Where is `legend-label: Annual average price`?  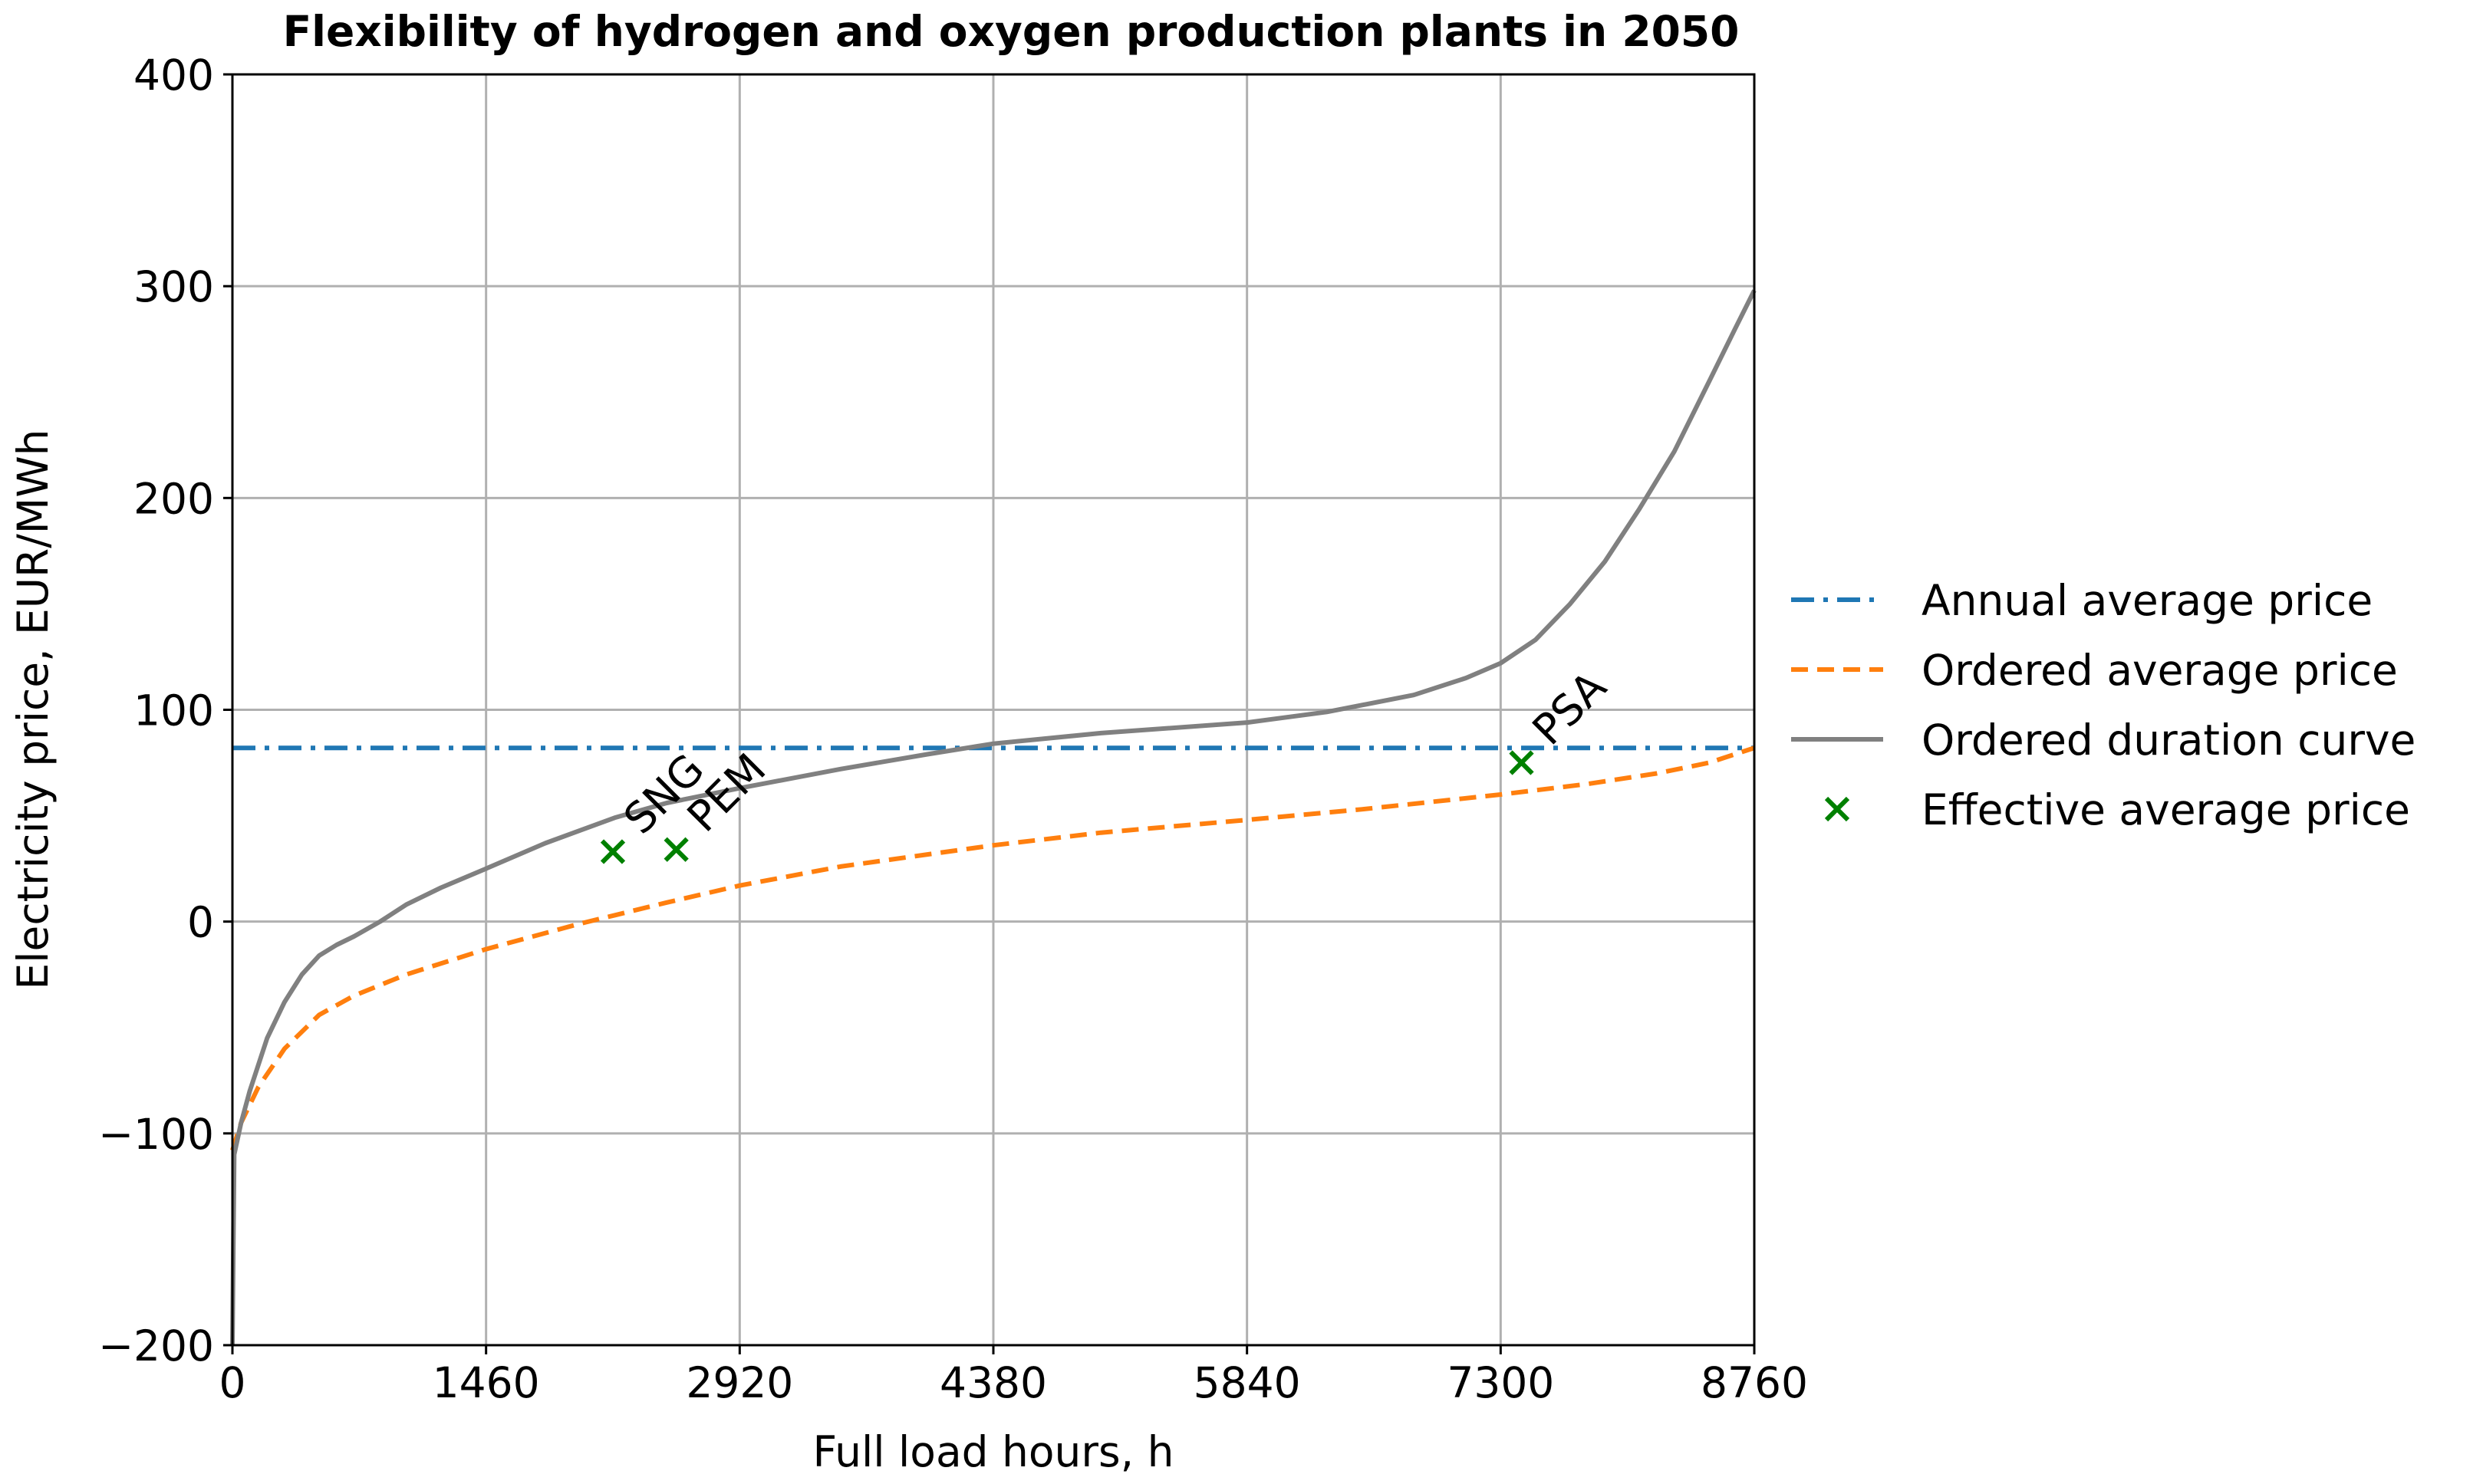 legend-label: Annual average price is located at coordinates (2147, 600).